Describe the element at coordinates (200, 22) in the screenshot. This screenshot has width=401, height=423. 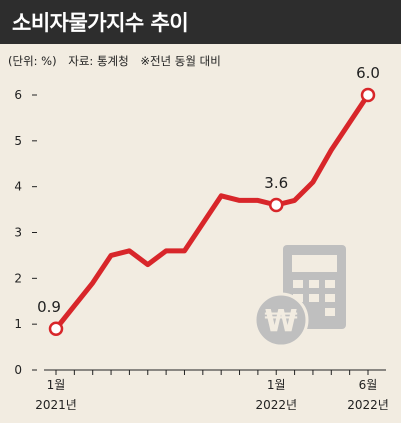
I see `title-bar: 소비자물가지수 추이` at that location.